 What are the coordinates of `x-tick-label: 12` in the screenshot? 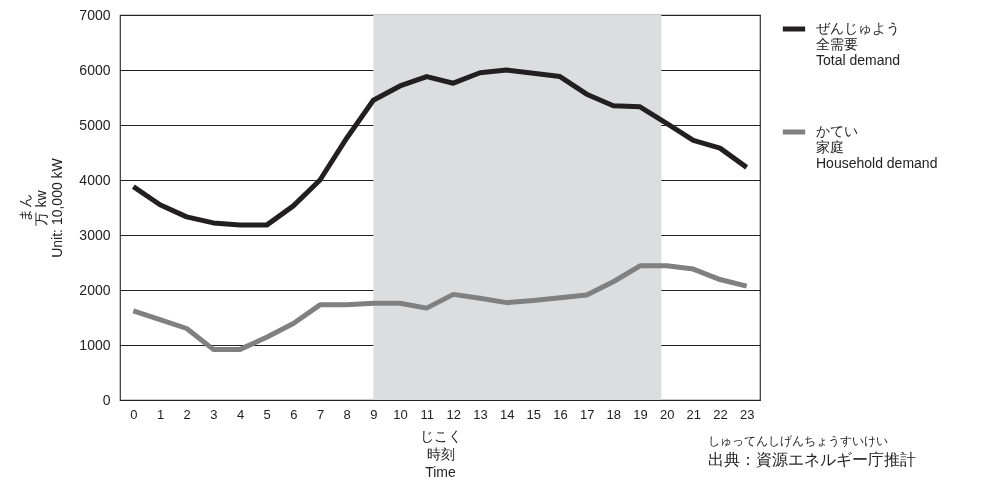 It's located at (454, 414).